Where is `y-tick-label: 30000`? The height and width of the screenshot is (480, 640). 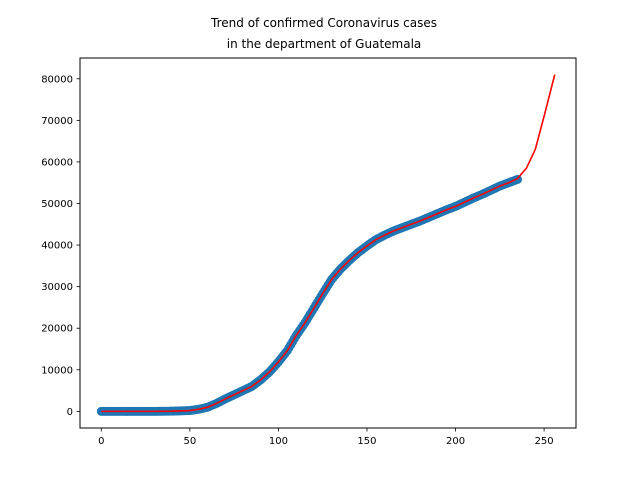 y-tick-label: 30000 is located at coordinates (57, 287).